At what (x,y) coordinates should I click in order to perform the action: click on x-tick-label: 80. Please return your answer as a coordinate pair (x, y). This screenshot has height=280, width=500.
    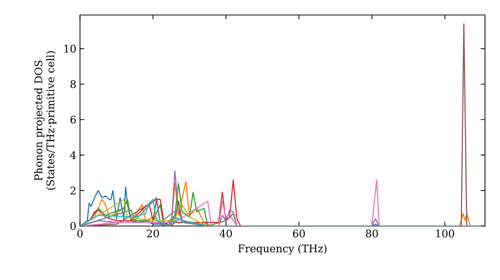
    Looking at the image, I should click on (372, 234).